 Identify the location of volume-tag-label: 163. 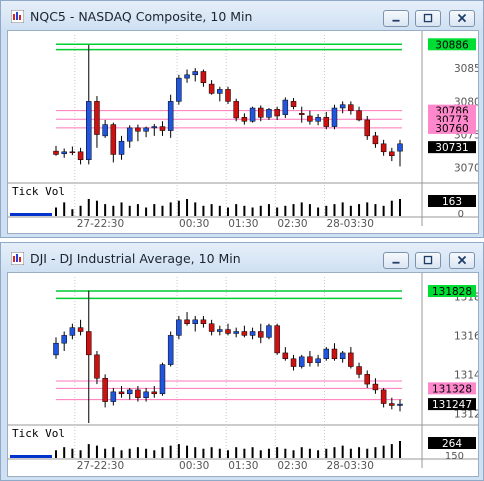
(452, 202).